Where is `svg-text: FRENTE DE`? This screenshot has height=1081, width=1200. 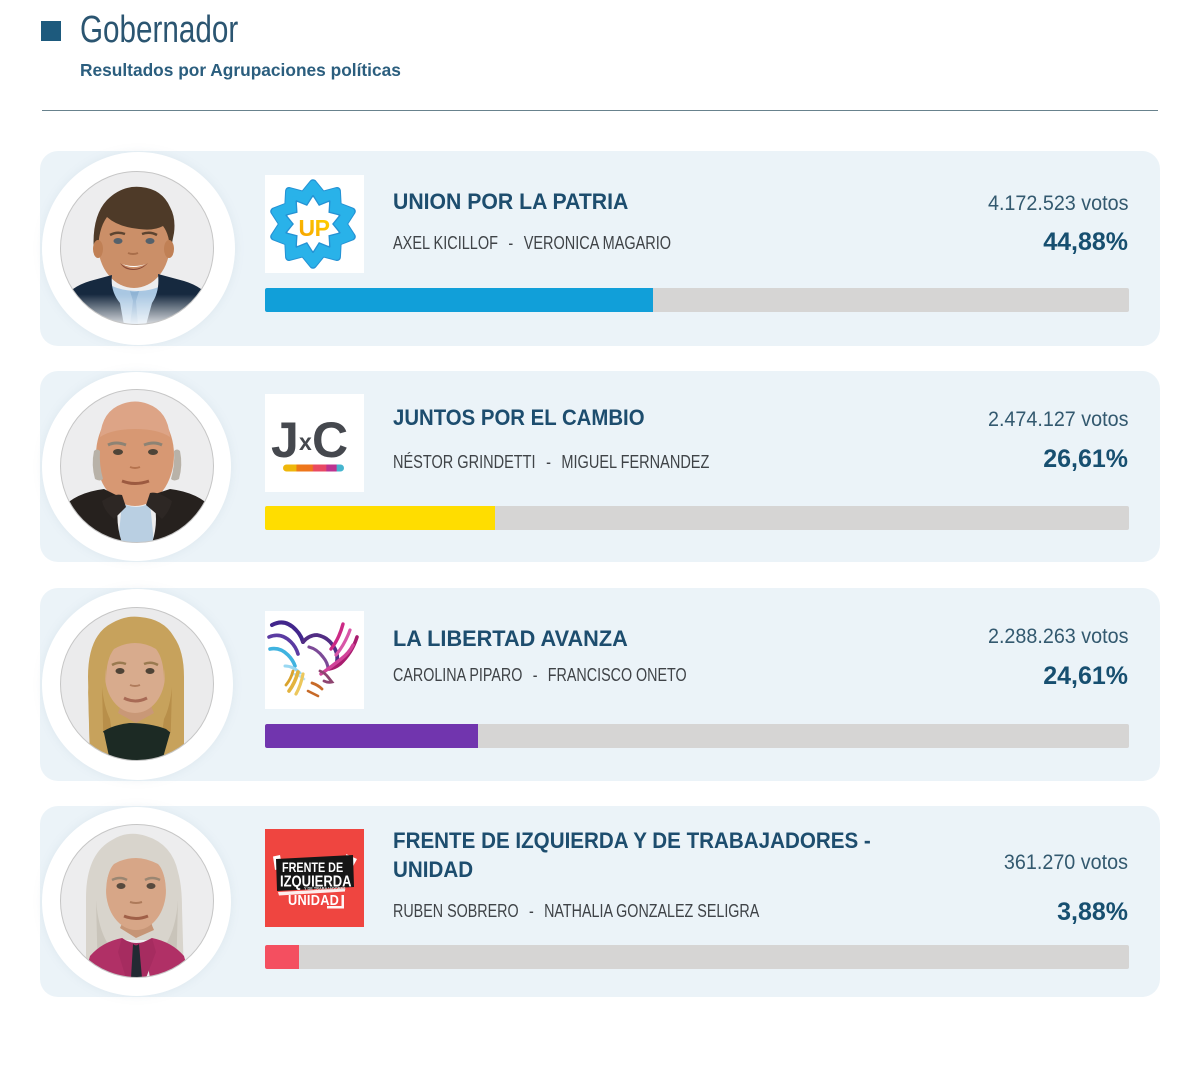 svg-text: FRENTE DE is located at coordinates (312, 867).